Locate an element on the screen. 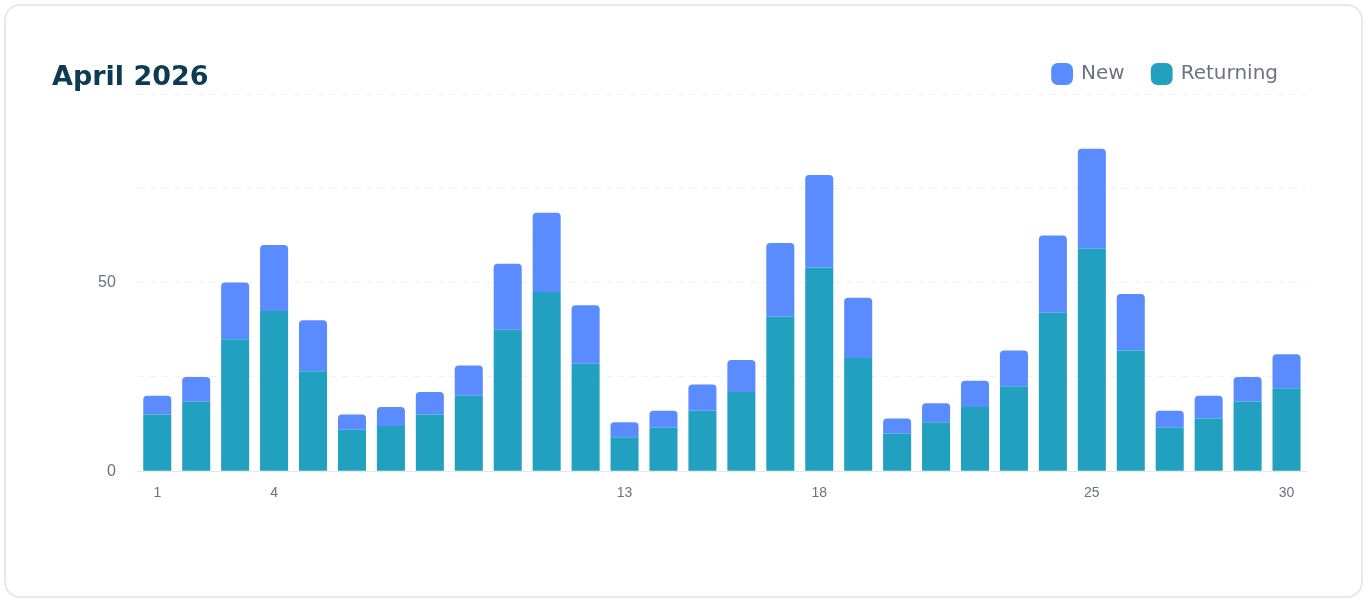 This screenshot has width=1367, height=600. legend-label: Returning is located at coordinates (1229, 72).